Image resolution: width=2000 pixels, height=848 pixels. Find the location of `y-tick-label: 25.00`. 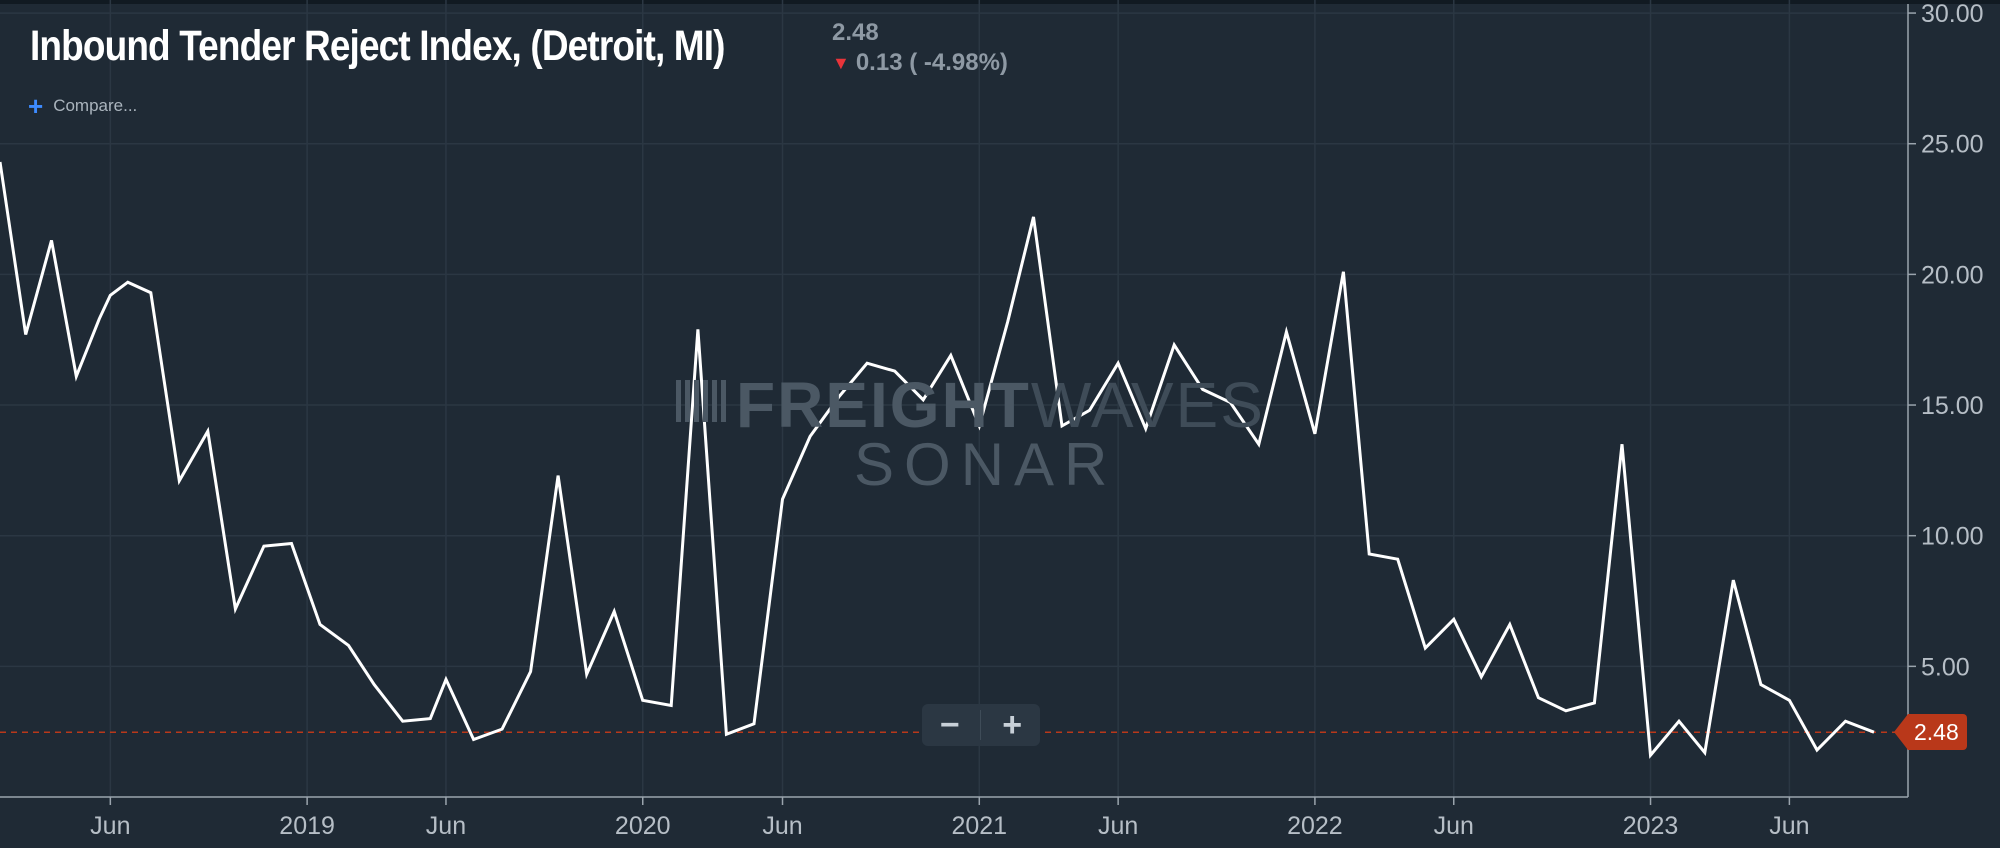

y-tick-label: 25.00 is located at coordinates (1952, 145).